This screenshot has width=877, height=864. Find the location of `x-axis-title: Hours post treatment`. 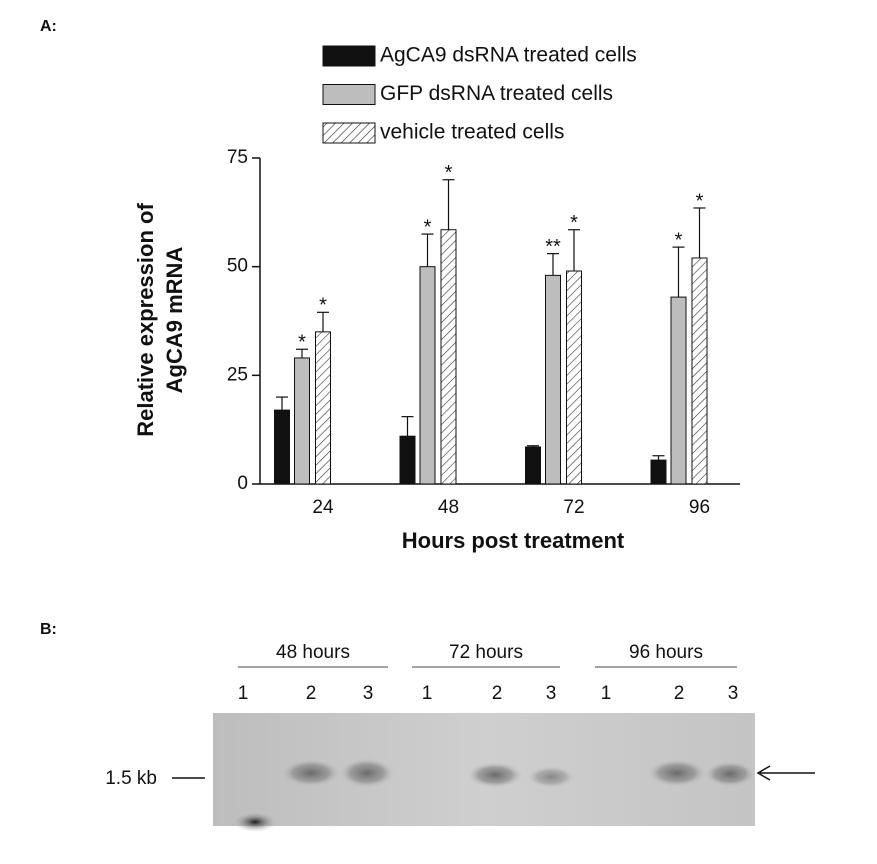

x-axis-title: Hours post treatment is located at coordinates (513, 540).